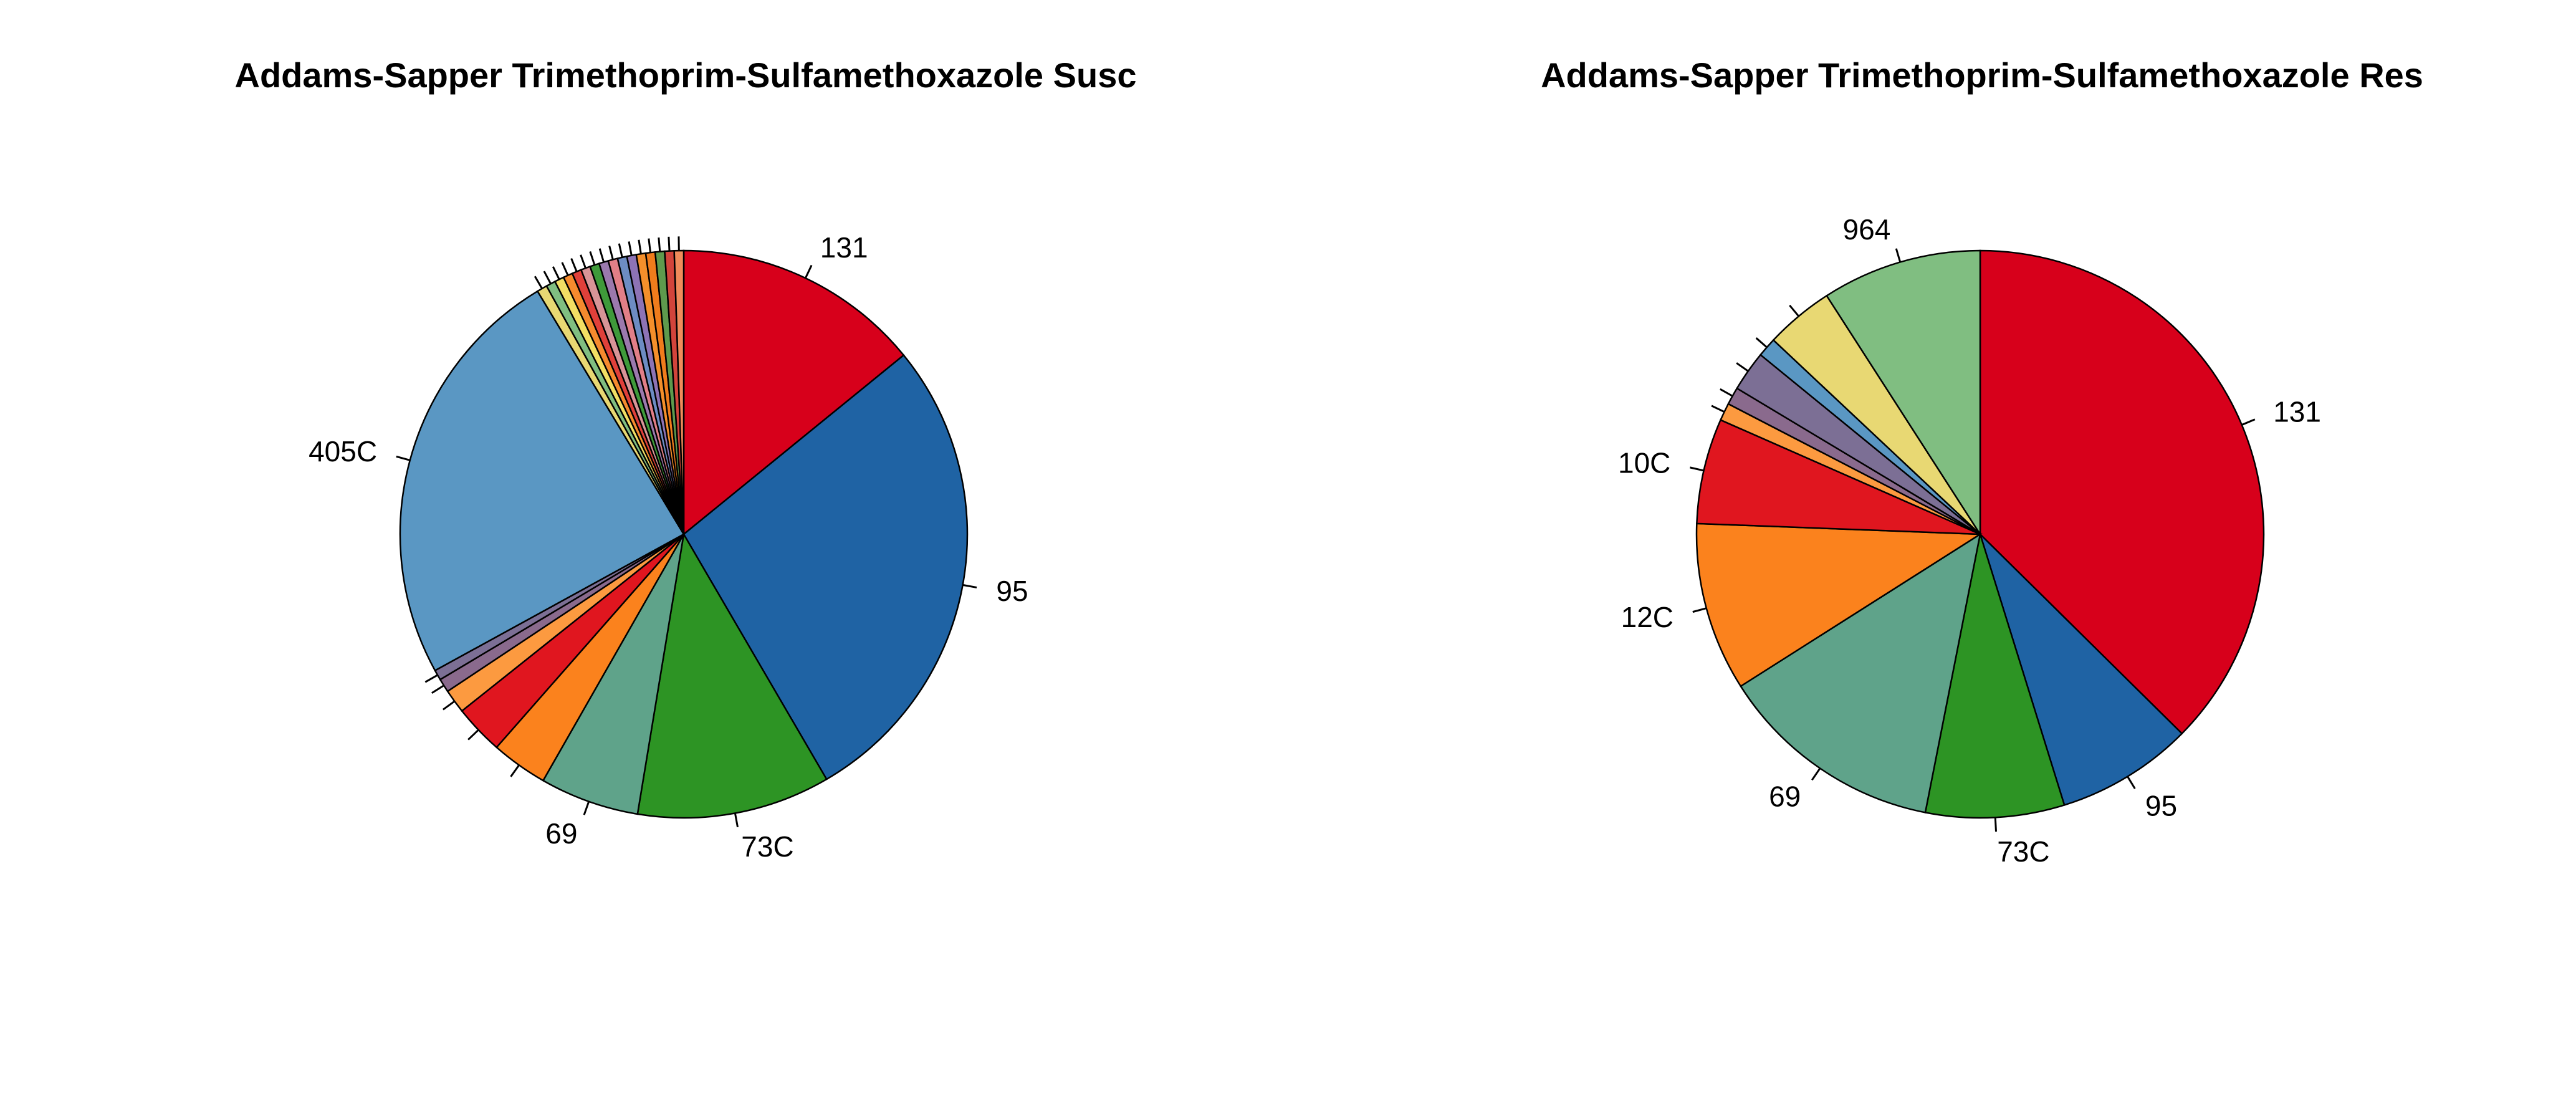 This screenshot has height=1104, width=2576. What do you see at coordinates (2297, 412) in the screenshot?
I see `resistant-slice-label-131: 131` at bounding box center [2297, 412].